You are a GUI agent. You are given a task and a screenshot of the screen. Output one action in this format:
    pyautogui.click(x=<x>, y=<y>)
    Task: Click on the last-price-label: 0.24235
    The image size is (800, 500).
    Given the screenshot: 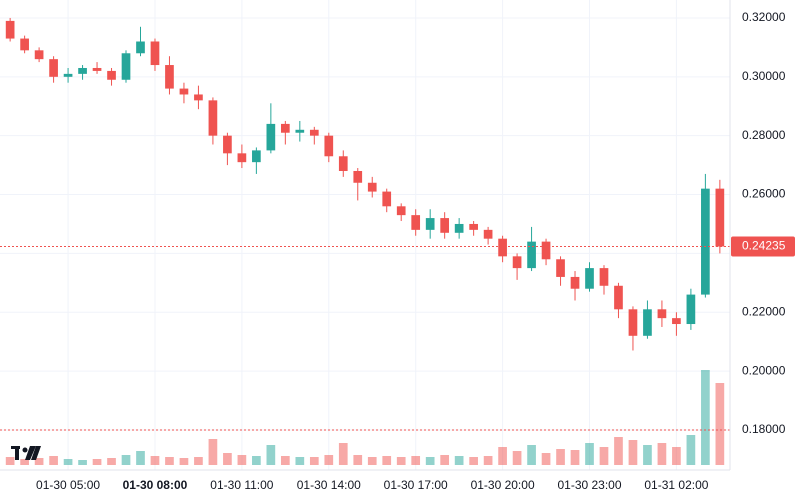 What is the action you would take?
    pyautogui.click(x=764, y=246)
    